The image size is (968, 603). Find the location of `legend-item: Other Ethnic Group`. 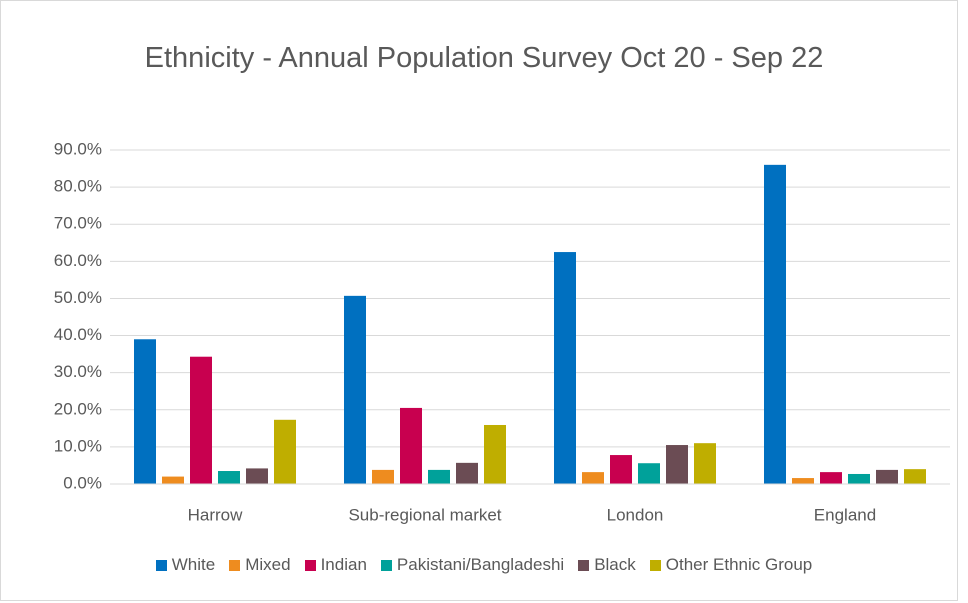

legend-item: Other Ethnic Group is located at coordinates (731, 565).